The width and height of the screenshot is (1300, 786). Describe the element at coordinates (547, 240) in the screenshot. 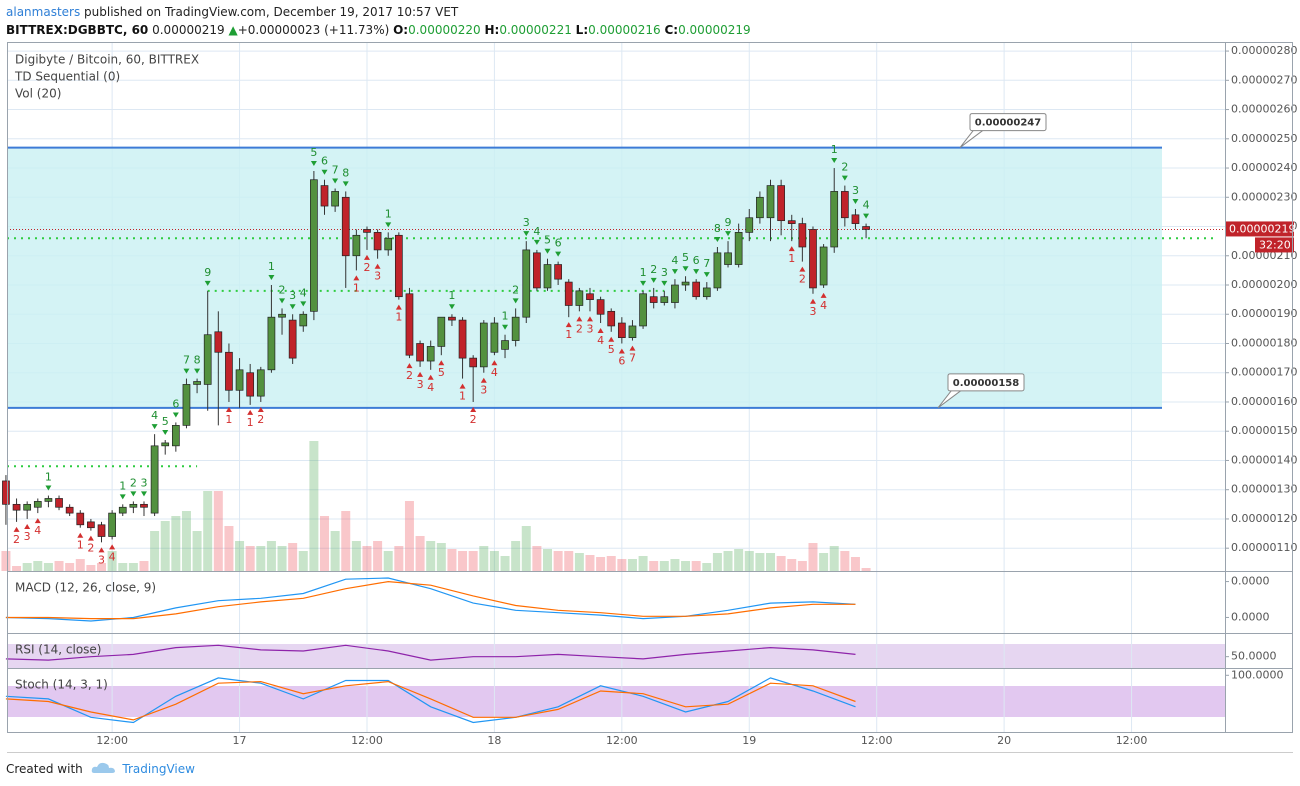

I see `td-count: 5` at that location.